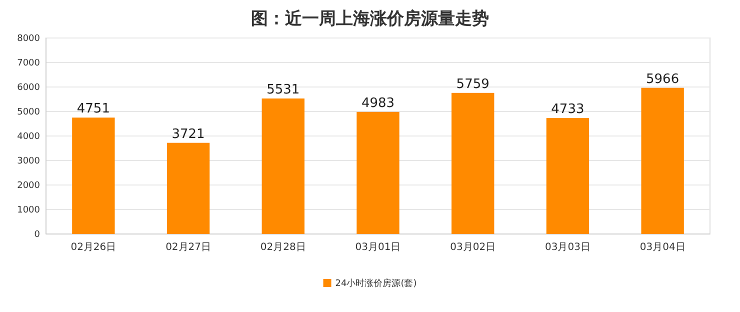 Image resolution: width=740 pixels, height=312 pixels. What do you see at coordinates (378, 248) in the screenshot?
I see `x-tick-label: 03月01日` at bounding box center [378, 248].